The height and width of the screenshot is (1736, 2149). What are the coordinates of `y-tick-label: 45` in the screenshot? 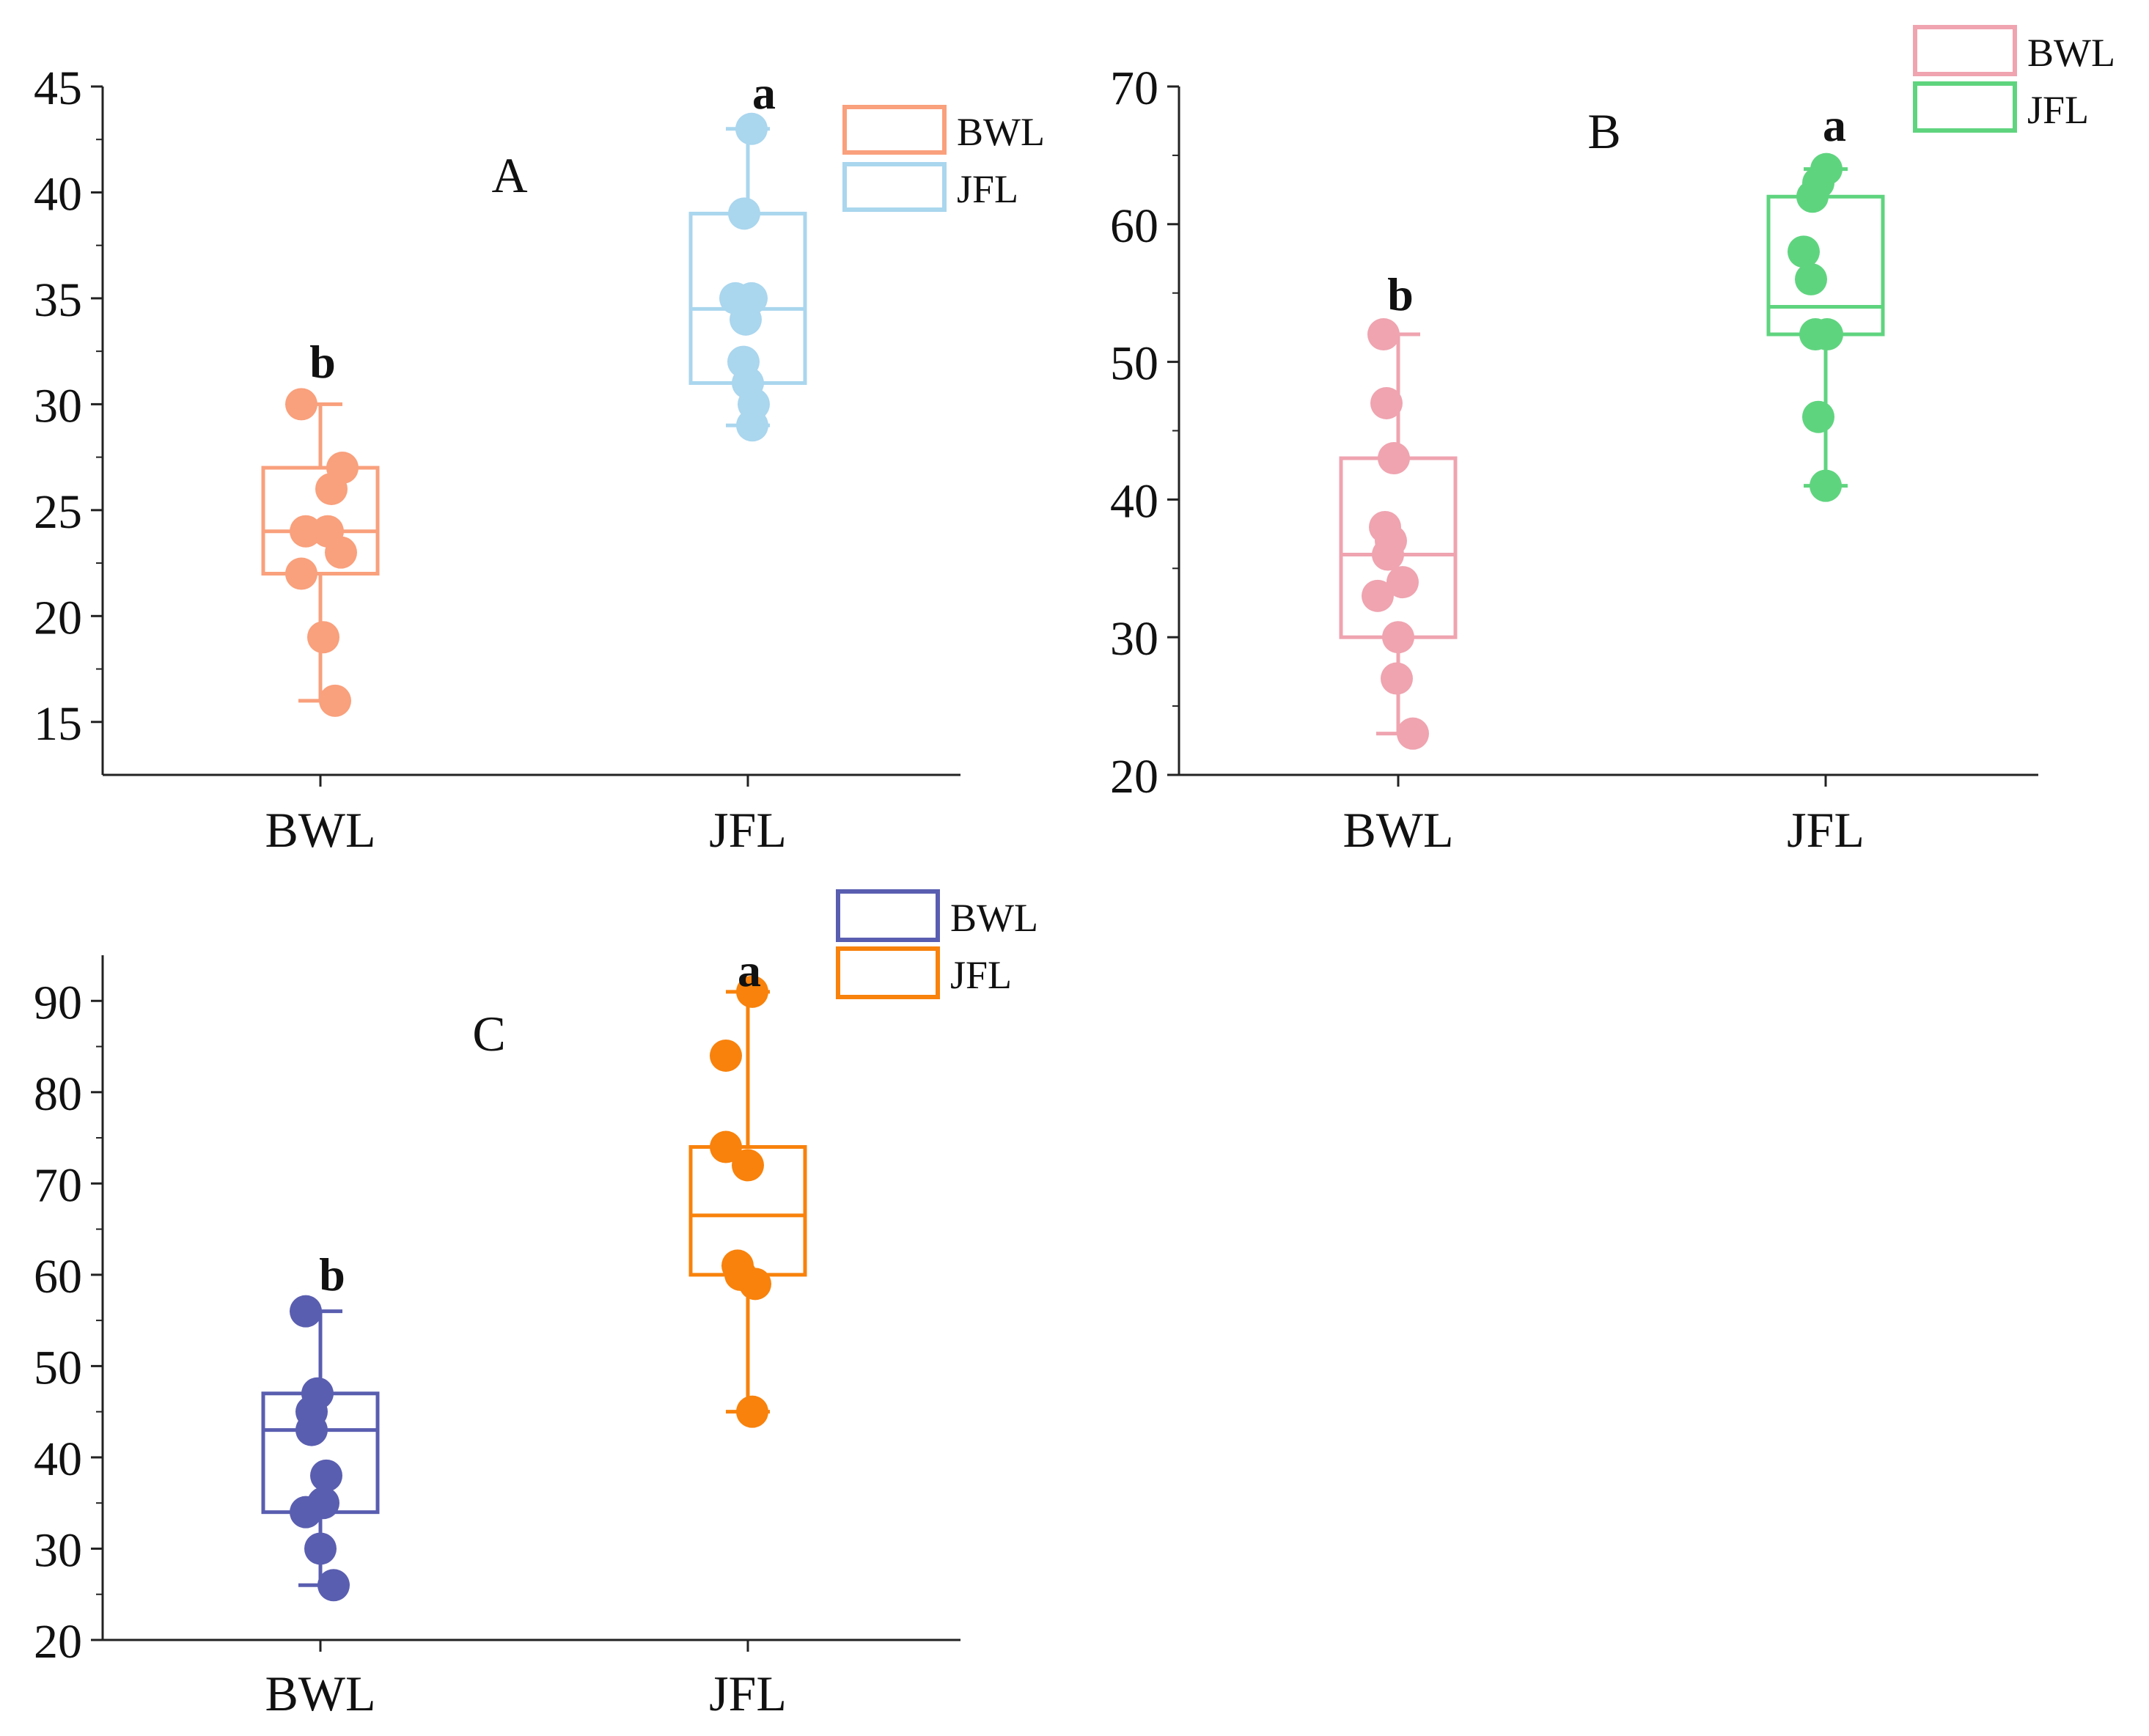 It's located at (58, 88).